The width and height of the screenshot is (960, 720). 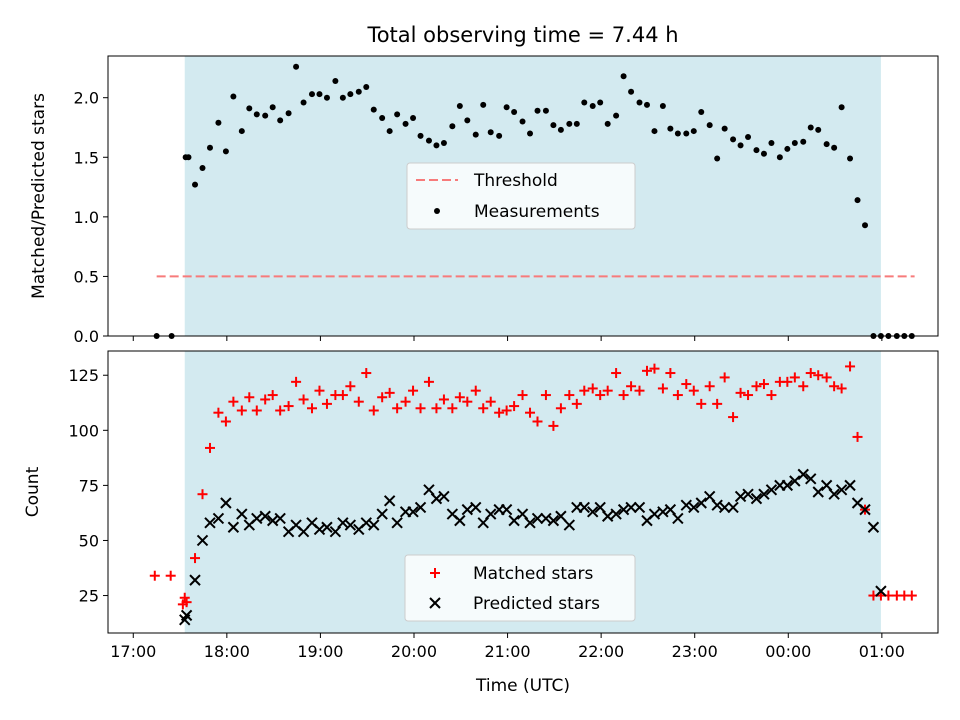 I want to click on bottom-x-tick-label: 17:00, so click(x=133, y=651).